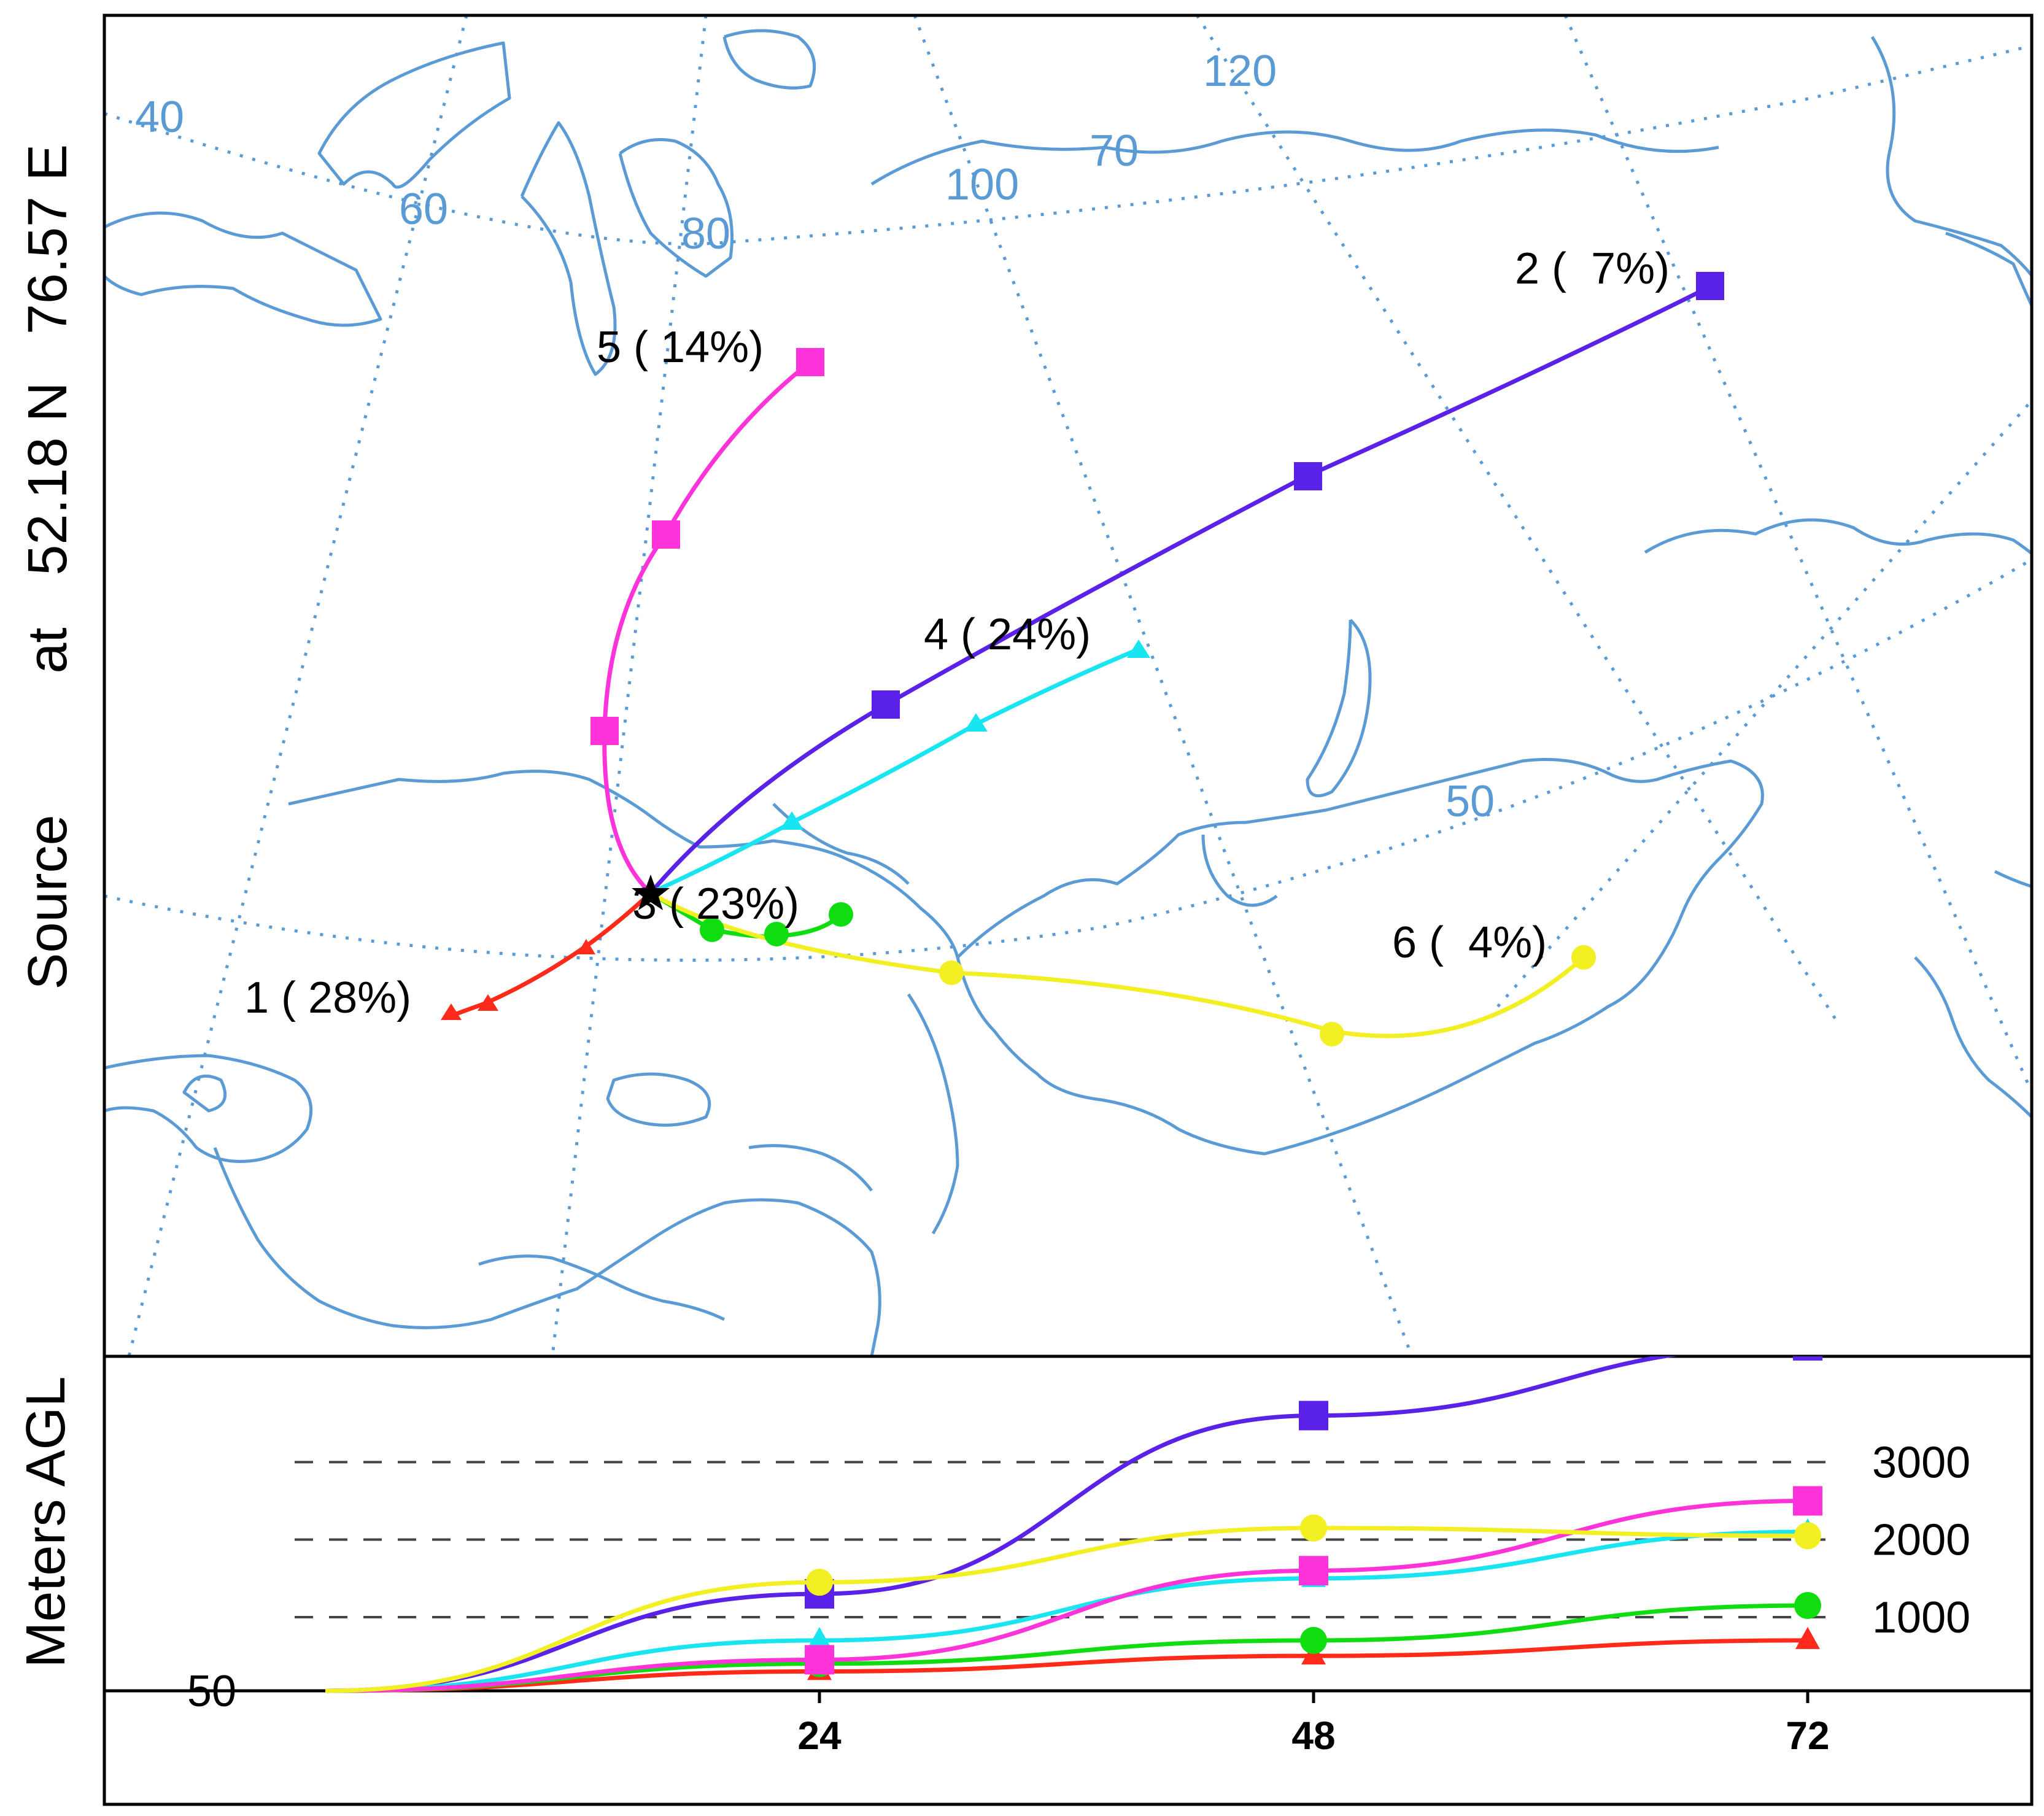 The width and height of the screenshot is (2044, 1816). What do you see at coordinates (716, 904) in the screenshot?
I see `trajectory-3-label: 3 ( 23%)` at bounding box center [716, 904].